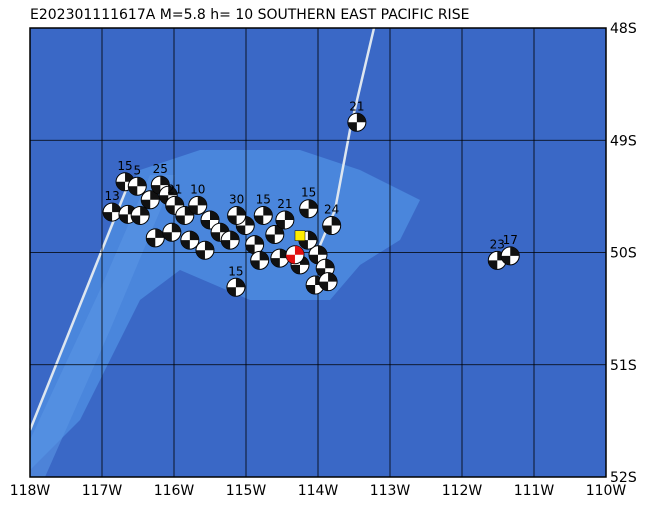 The height and width of the screenshot is (509, 648). Describe the element at coordinates (236, 199) in the screenshot. I see `depth-label: 30` at that location.